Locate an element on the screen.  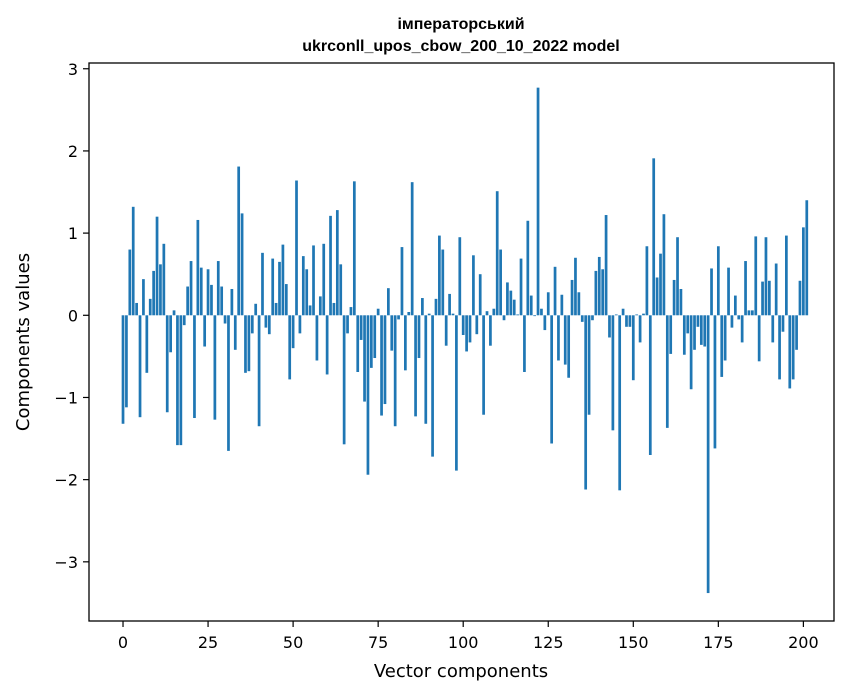
chart-title-line2: ukrconll_upos_cbow_200_10_2022 model is located at coordinates (460, 46).